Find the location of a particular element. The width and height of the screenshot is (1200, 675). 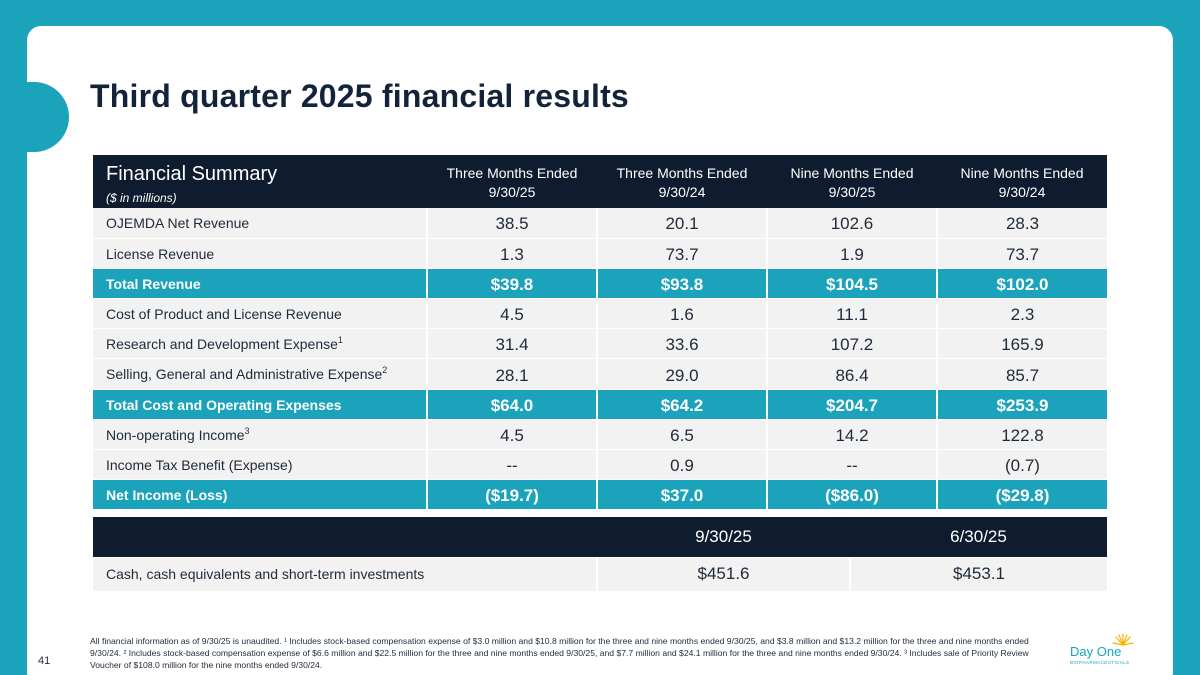

table-cell: $64.0 is located at coordinates (512, 404).